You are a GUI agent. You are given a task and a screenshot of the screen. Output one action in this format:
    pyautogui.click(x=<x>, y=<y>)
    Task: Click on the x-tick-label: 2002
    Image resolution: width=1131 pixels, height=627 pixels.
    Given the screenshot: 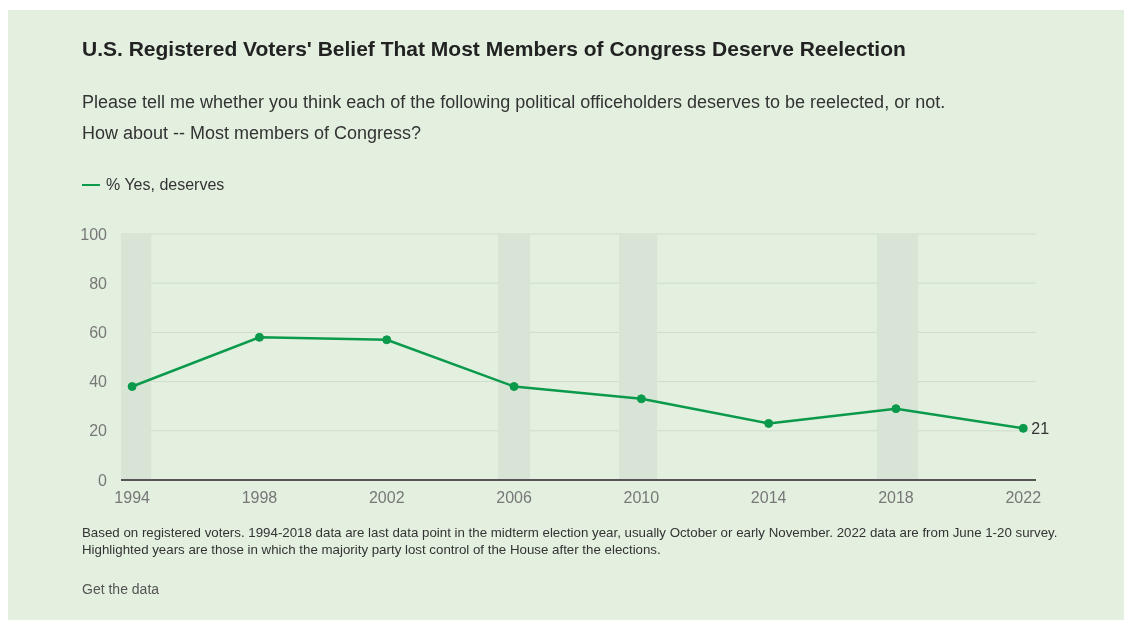 What is the action you would take?
    pyautogui.click(x=386, y=498)
    